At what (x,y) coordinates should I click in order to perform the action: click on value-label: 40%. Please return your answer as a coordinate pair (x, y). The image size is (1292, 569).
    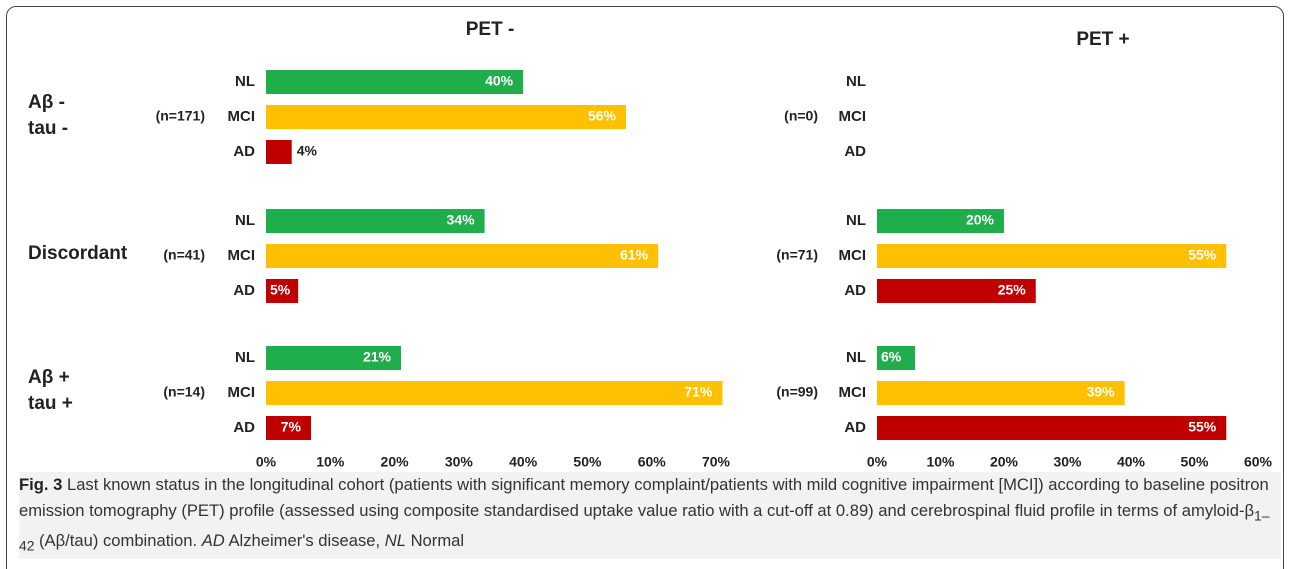
    Looking at the image, I should click on (499, 81).